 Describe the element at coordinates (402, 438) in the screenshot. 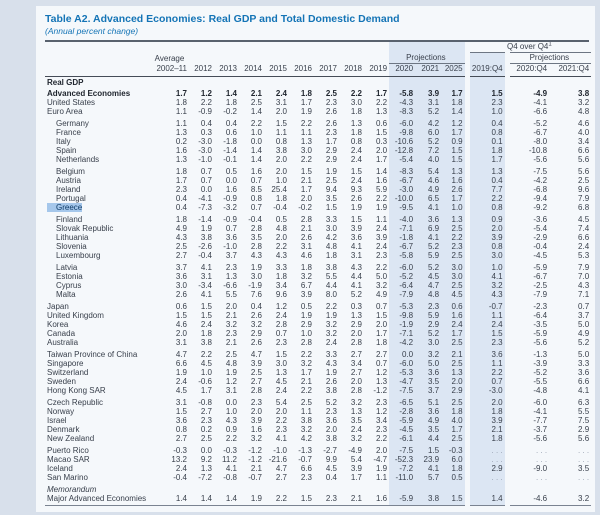

I see `cell: -6.1` at that location.